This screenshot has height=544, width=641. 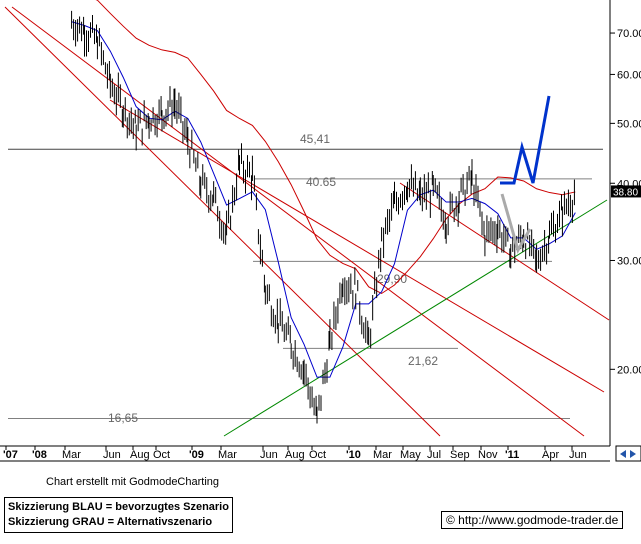 I want to click on x-tick-label: '10, so click(x=353, y=455).